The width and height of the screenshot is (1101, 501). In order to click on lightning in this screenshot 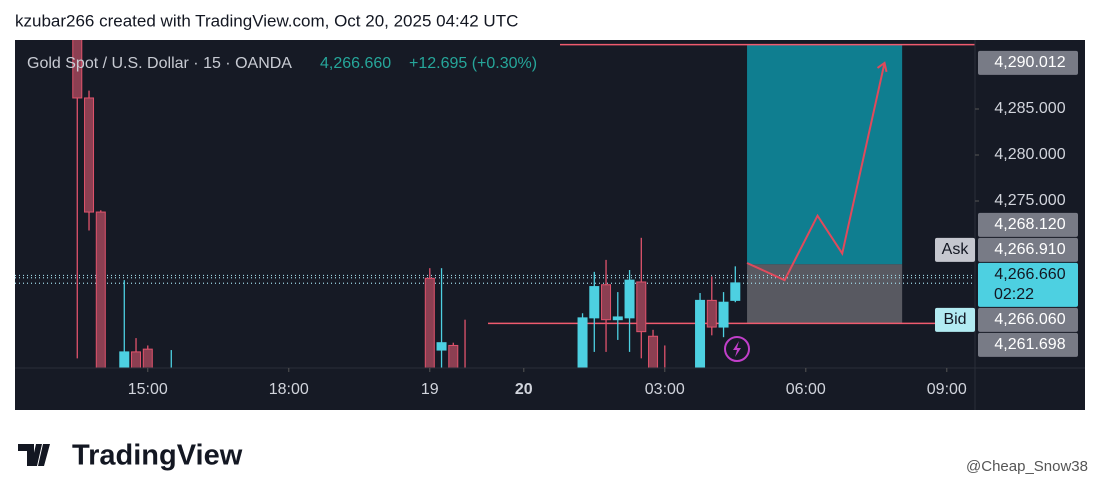, I will do `click(737, 349)`.